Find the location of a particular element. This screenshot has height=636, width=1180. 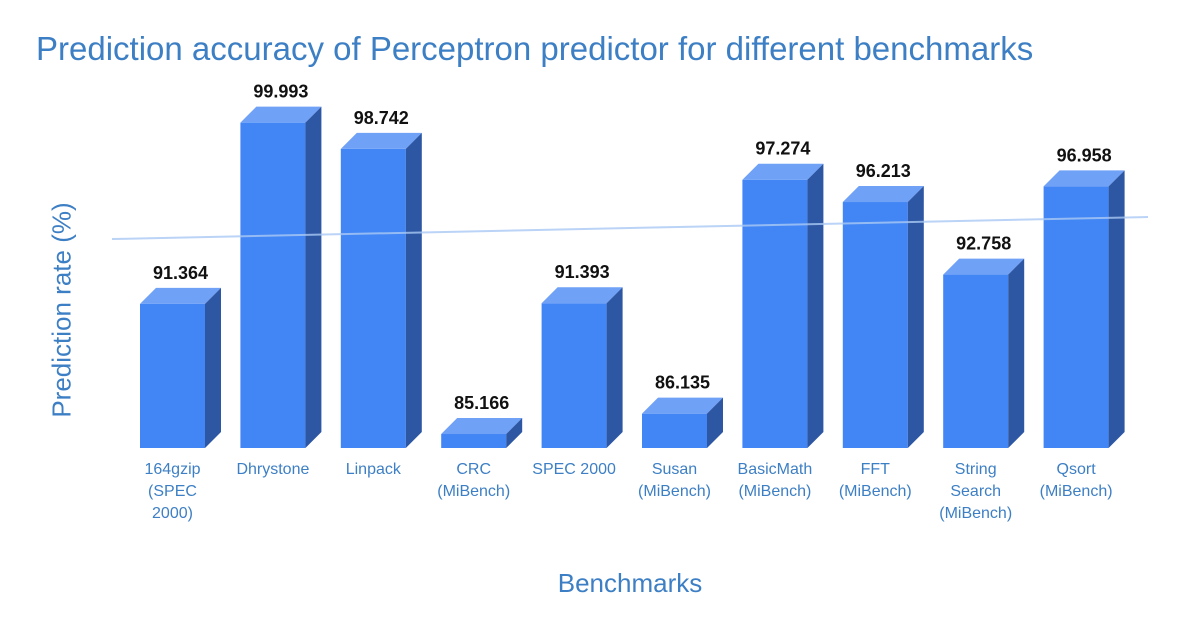

x-tick-label-line: Qsort is located at coordinates (1077, 469).